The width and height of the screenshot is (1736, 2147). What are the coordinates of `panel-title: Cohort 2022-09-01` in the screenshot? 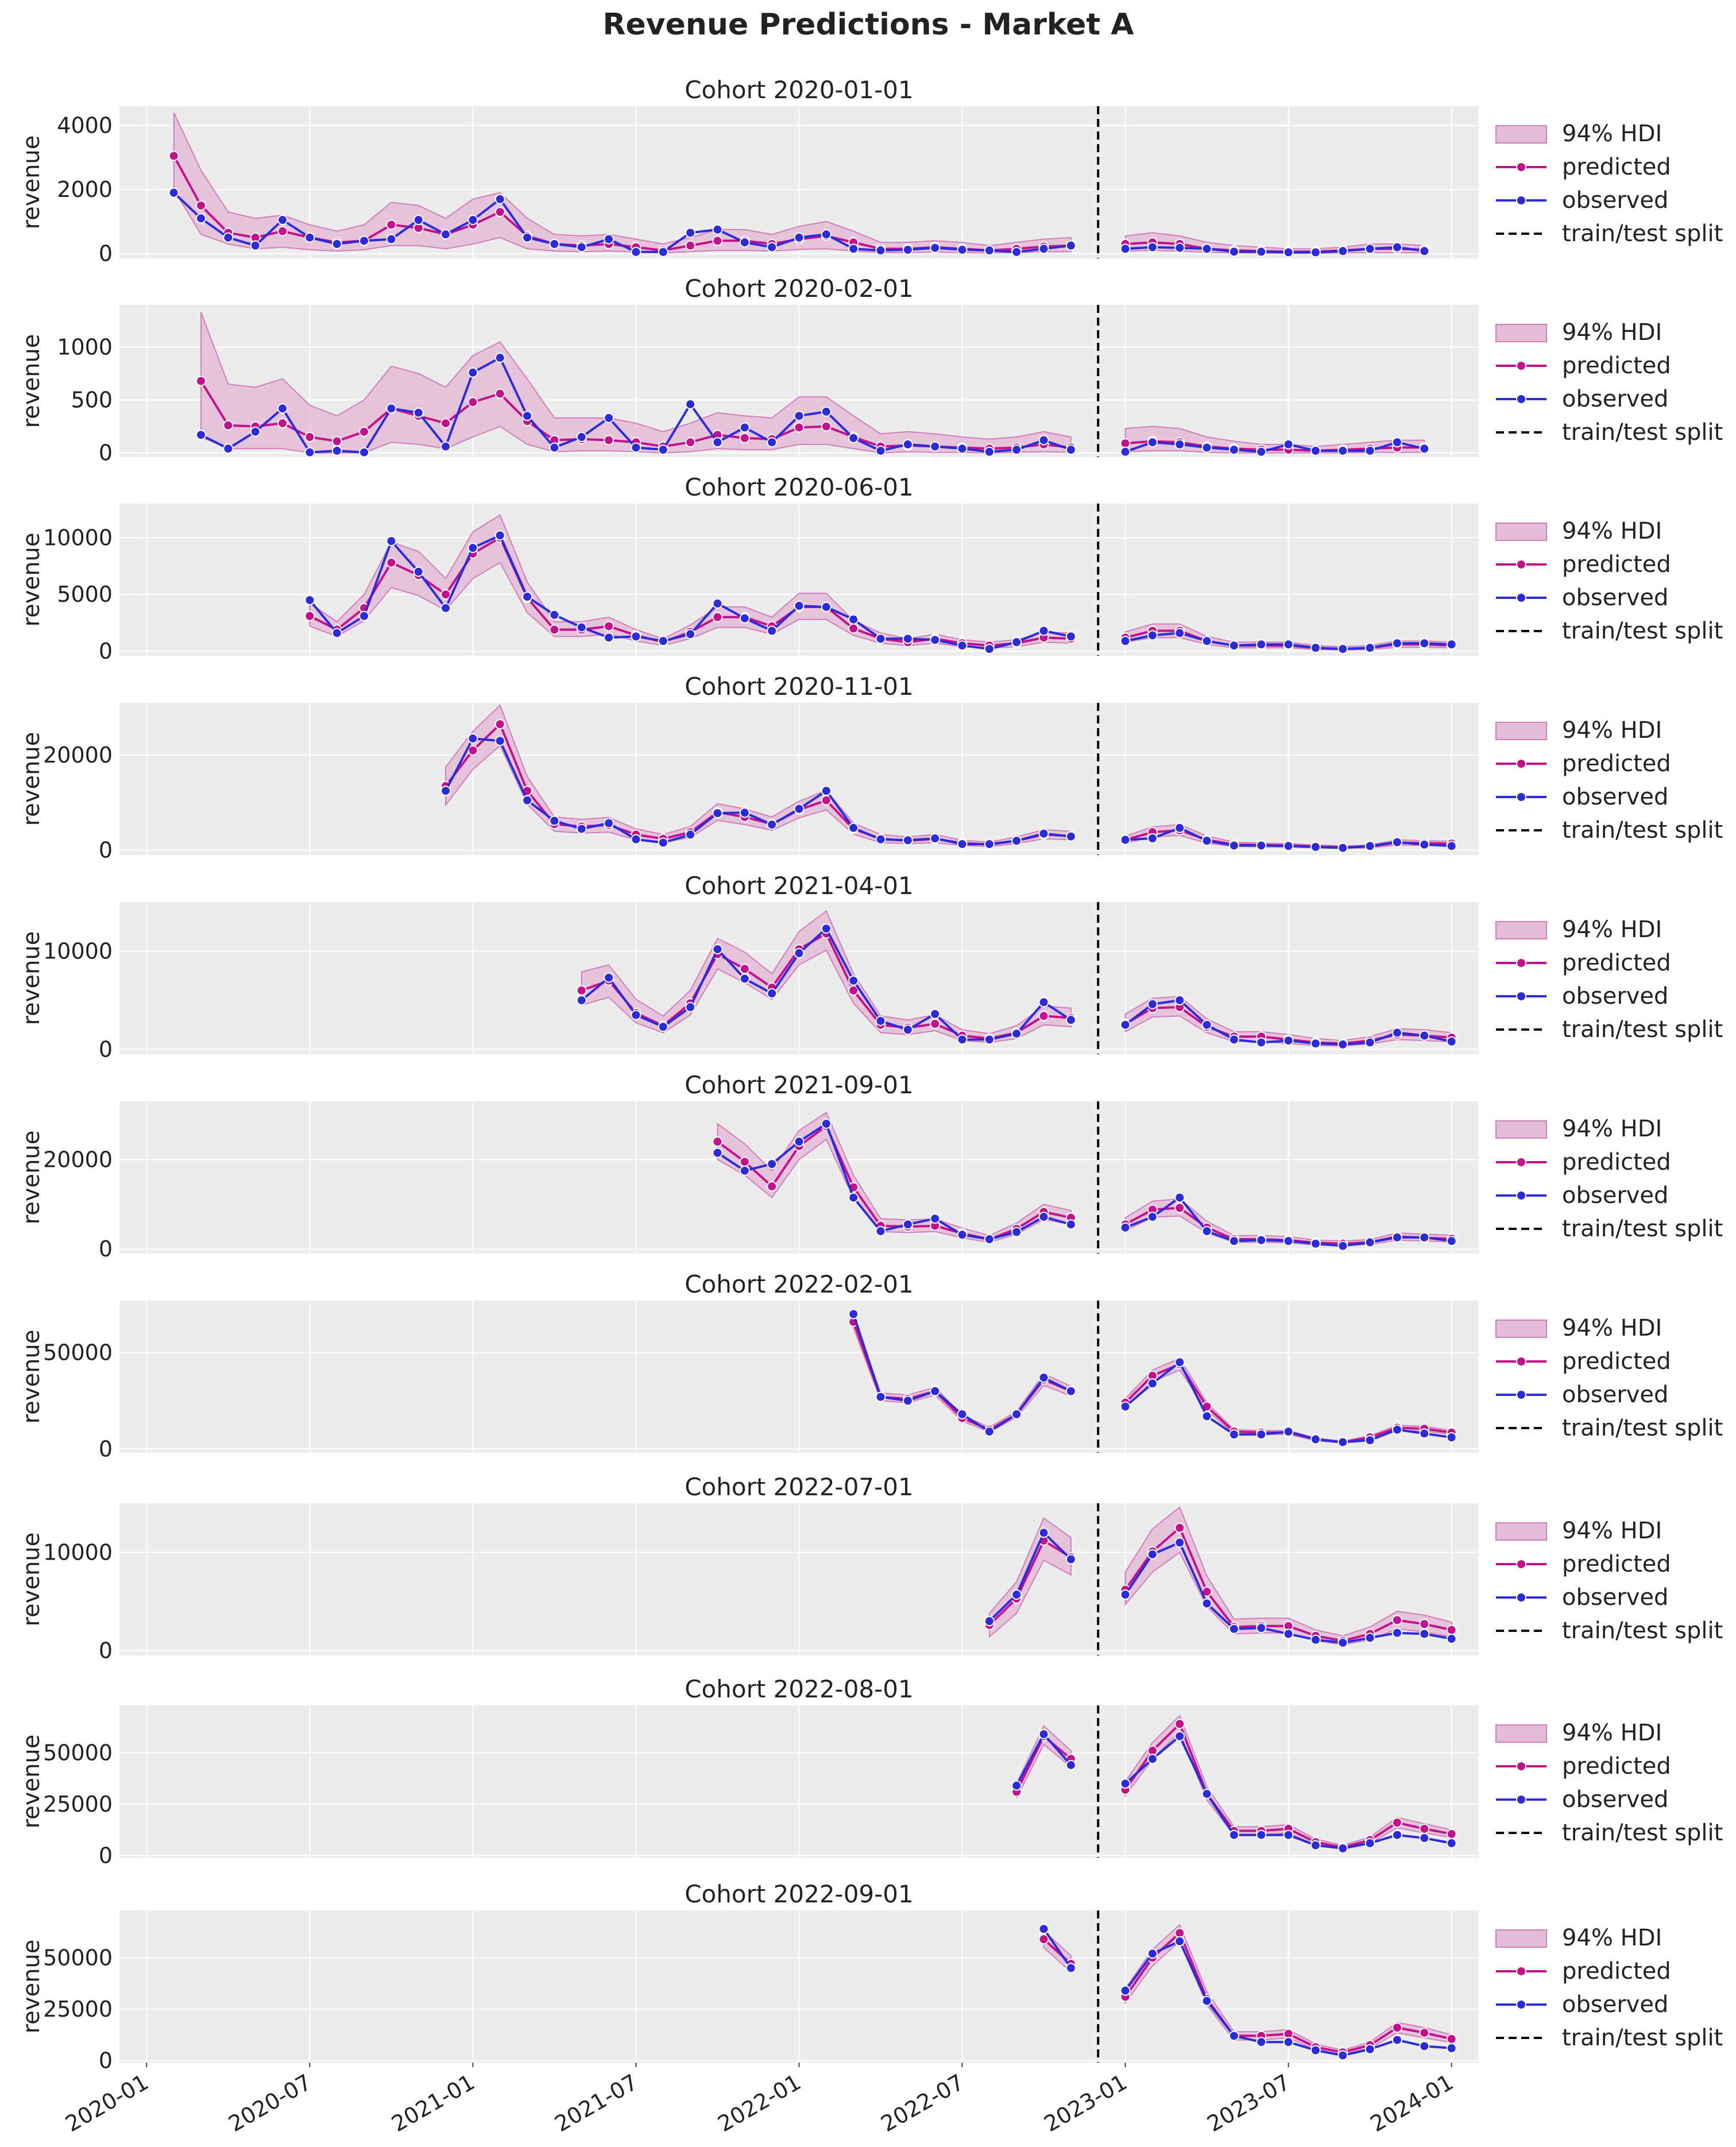 It's located at (799, 1894).